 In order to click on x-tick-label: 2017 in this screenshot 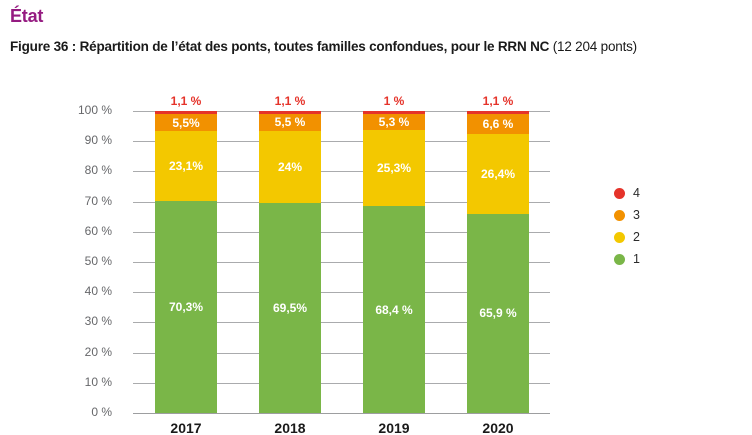, I will do `click(186, 427)`.